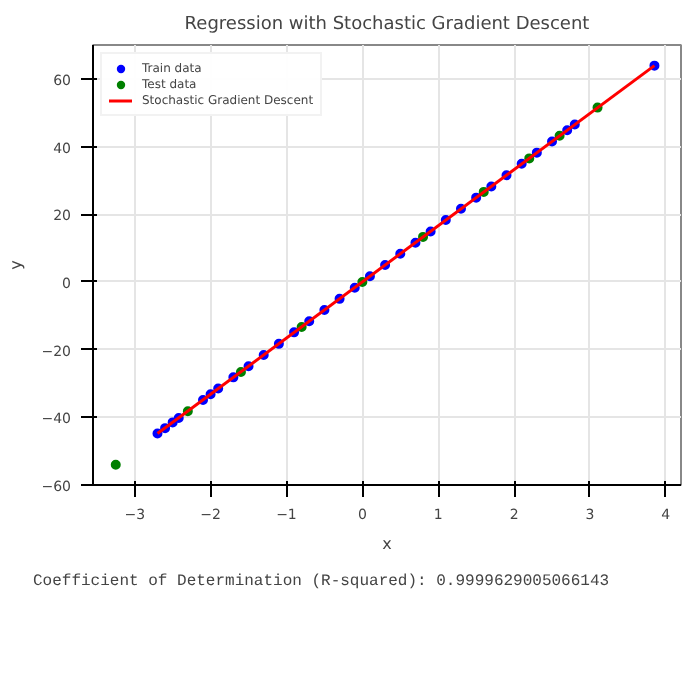 The width and height of the screenshot is (700, 700). Describe the element at coordinates (115, 464) in the screenshot. I see `point` at that location.